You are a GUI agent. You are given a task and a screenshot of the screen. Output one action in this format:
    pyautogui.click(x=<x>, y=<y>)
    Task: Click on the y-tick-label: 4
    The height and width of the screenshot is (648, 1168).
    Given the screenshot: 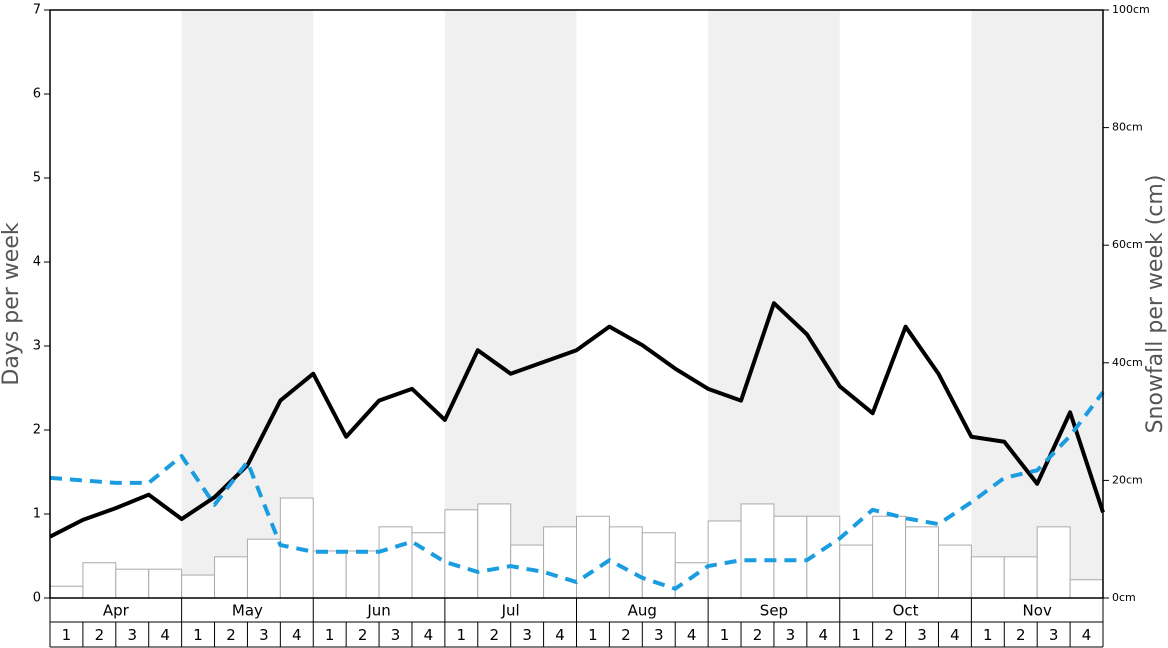 What is the action you would take?
    pyautogui.click(x=37, y=262)
    